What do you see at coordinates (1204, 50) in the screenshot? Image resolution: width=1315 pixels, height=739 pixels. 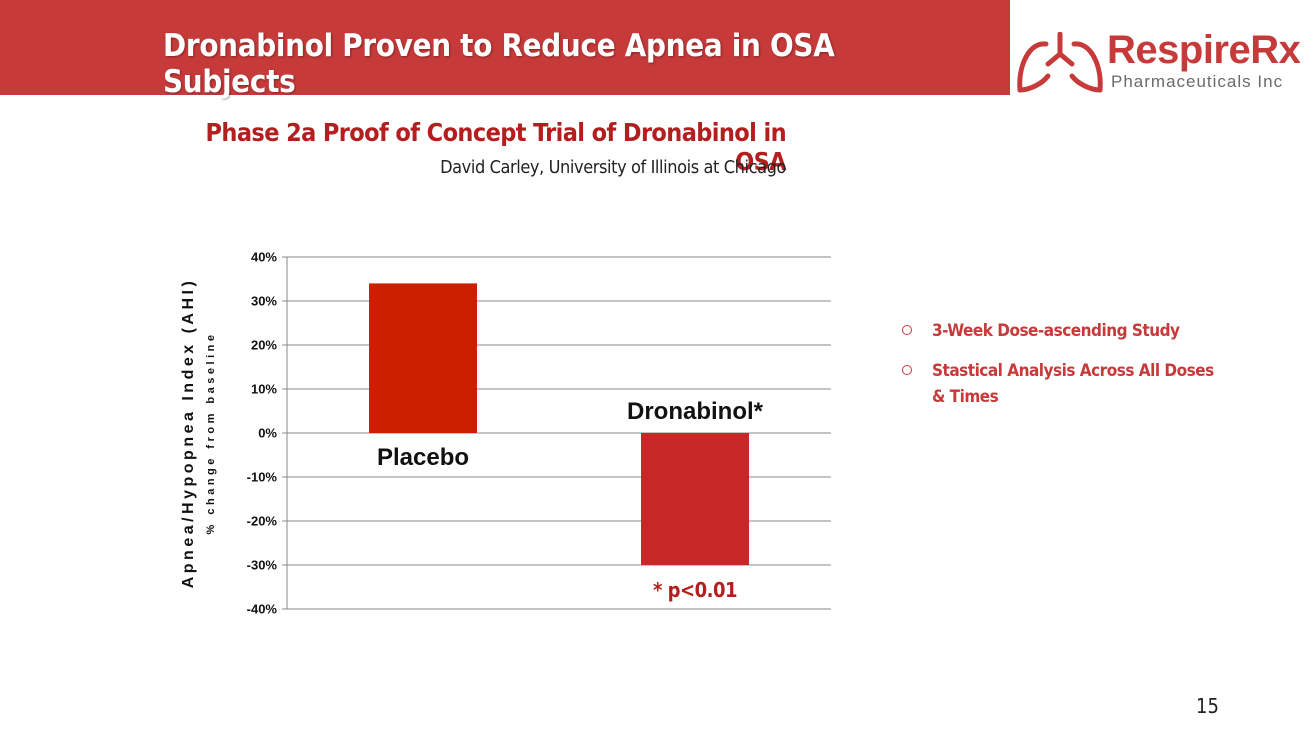 I see `logo-name: RespireRx` at bounding box center [1204, 50].